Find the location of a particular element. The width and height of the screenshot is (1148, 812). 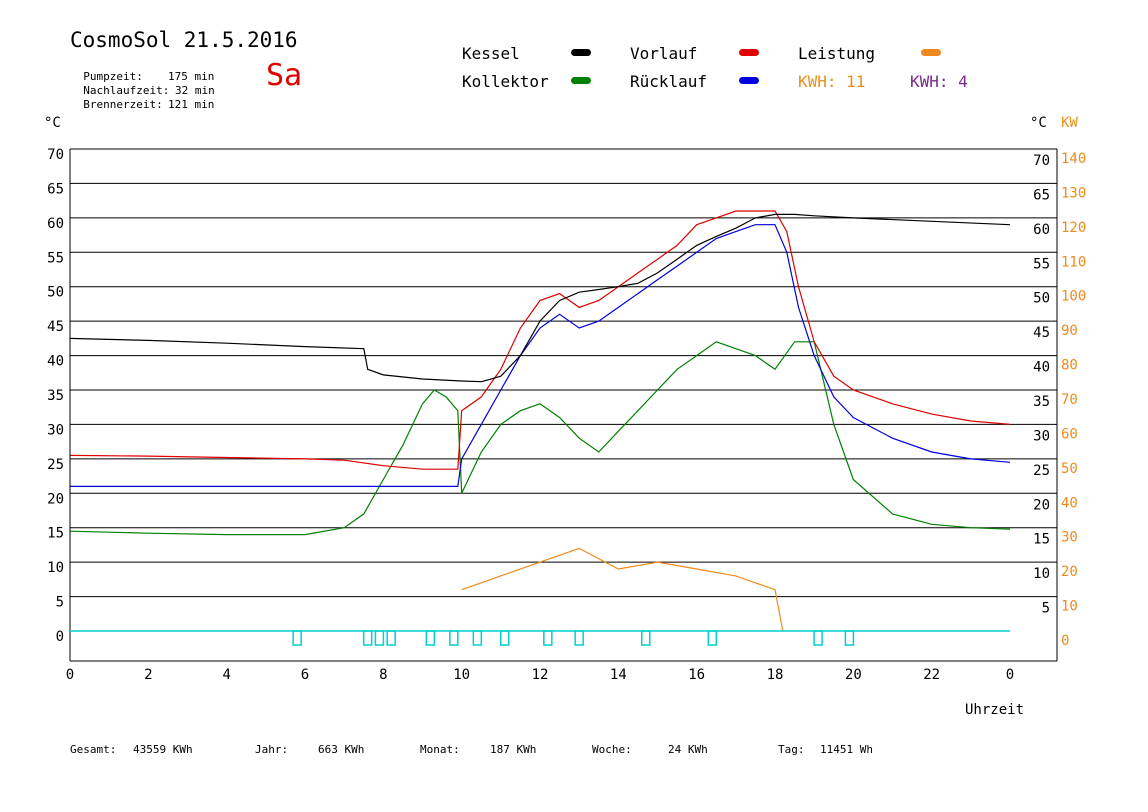

x-tick-label: 20 is located at coordinates (853, 675).